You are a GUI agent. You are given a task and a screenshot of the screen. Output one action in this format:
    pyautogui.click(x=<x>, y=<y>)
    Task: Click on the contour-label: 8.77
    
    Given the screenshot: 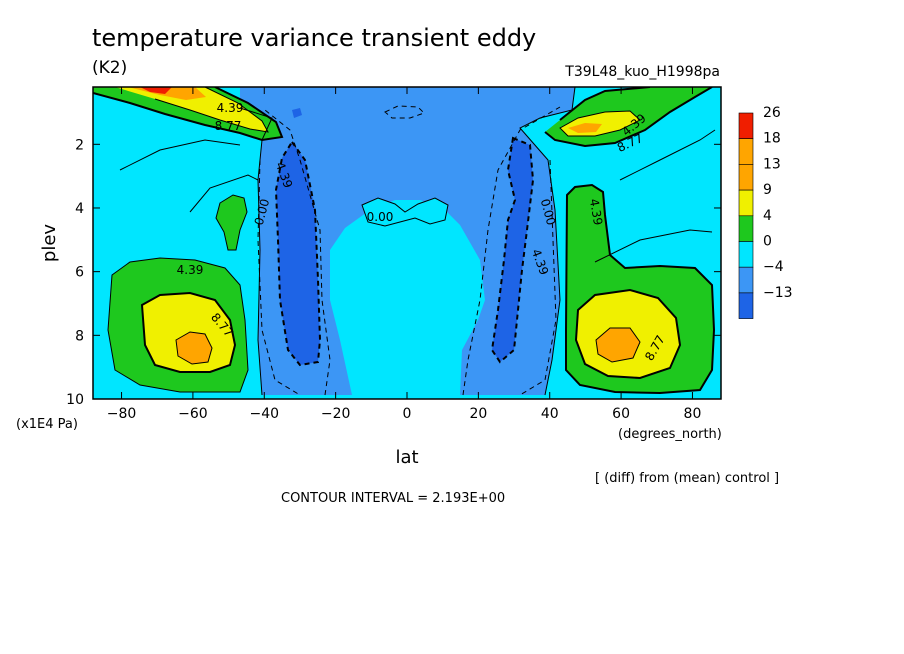 What is the action you would take?
    pyautogui.click(x=228, y=126)
    